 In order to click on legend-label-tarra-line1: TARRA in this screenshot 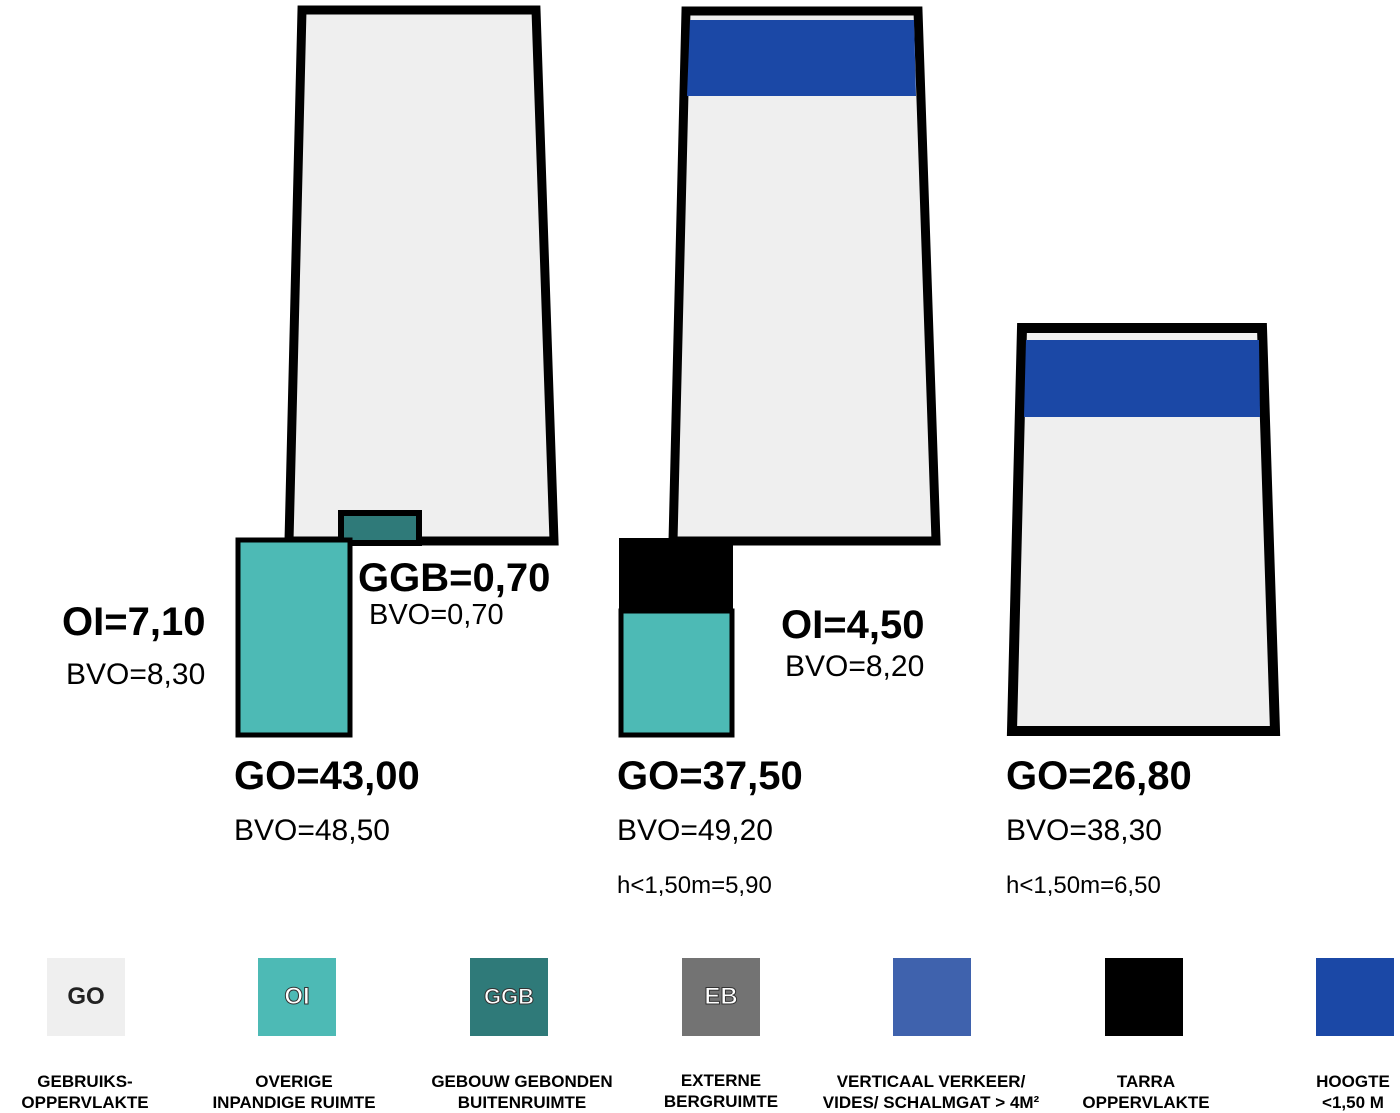, I will do `click(1146, 1081)`.